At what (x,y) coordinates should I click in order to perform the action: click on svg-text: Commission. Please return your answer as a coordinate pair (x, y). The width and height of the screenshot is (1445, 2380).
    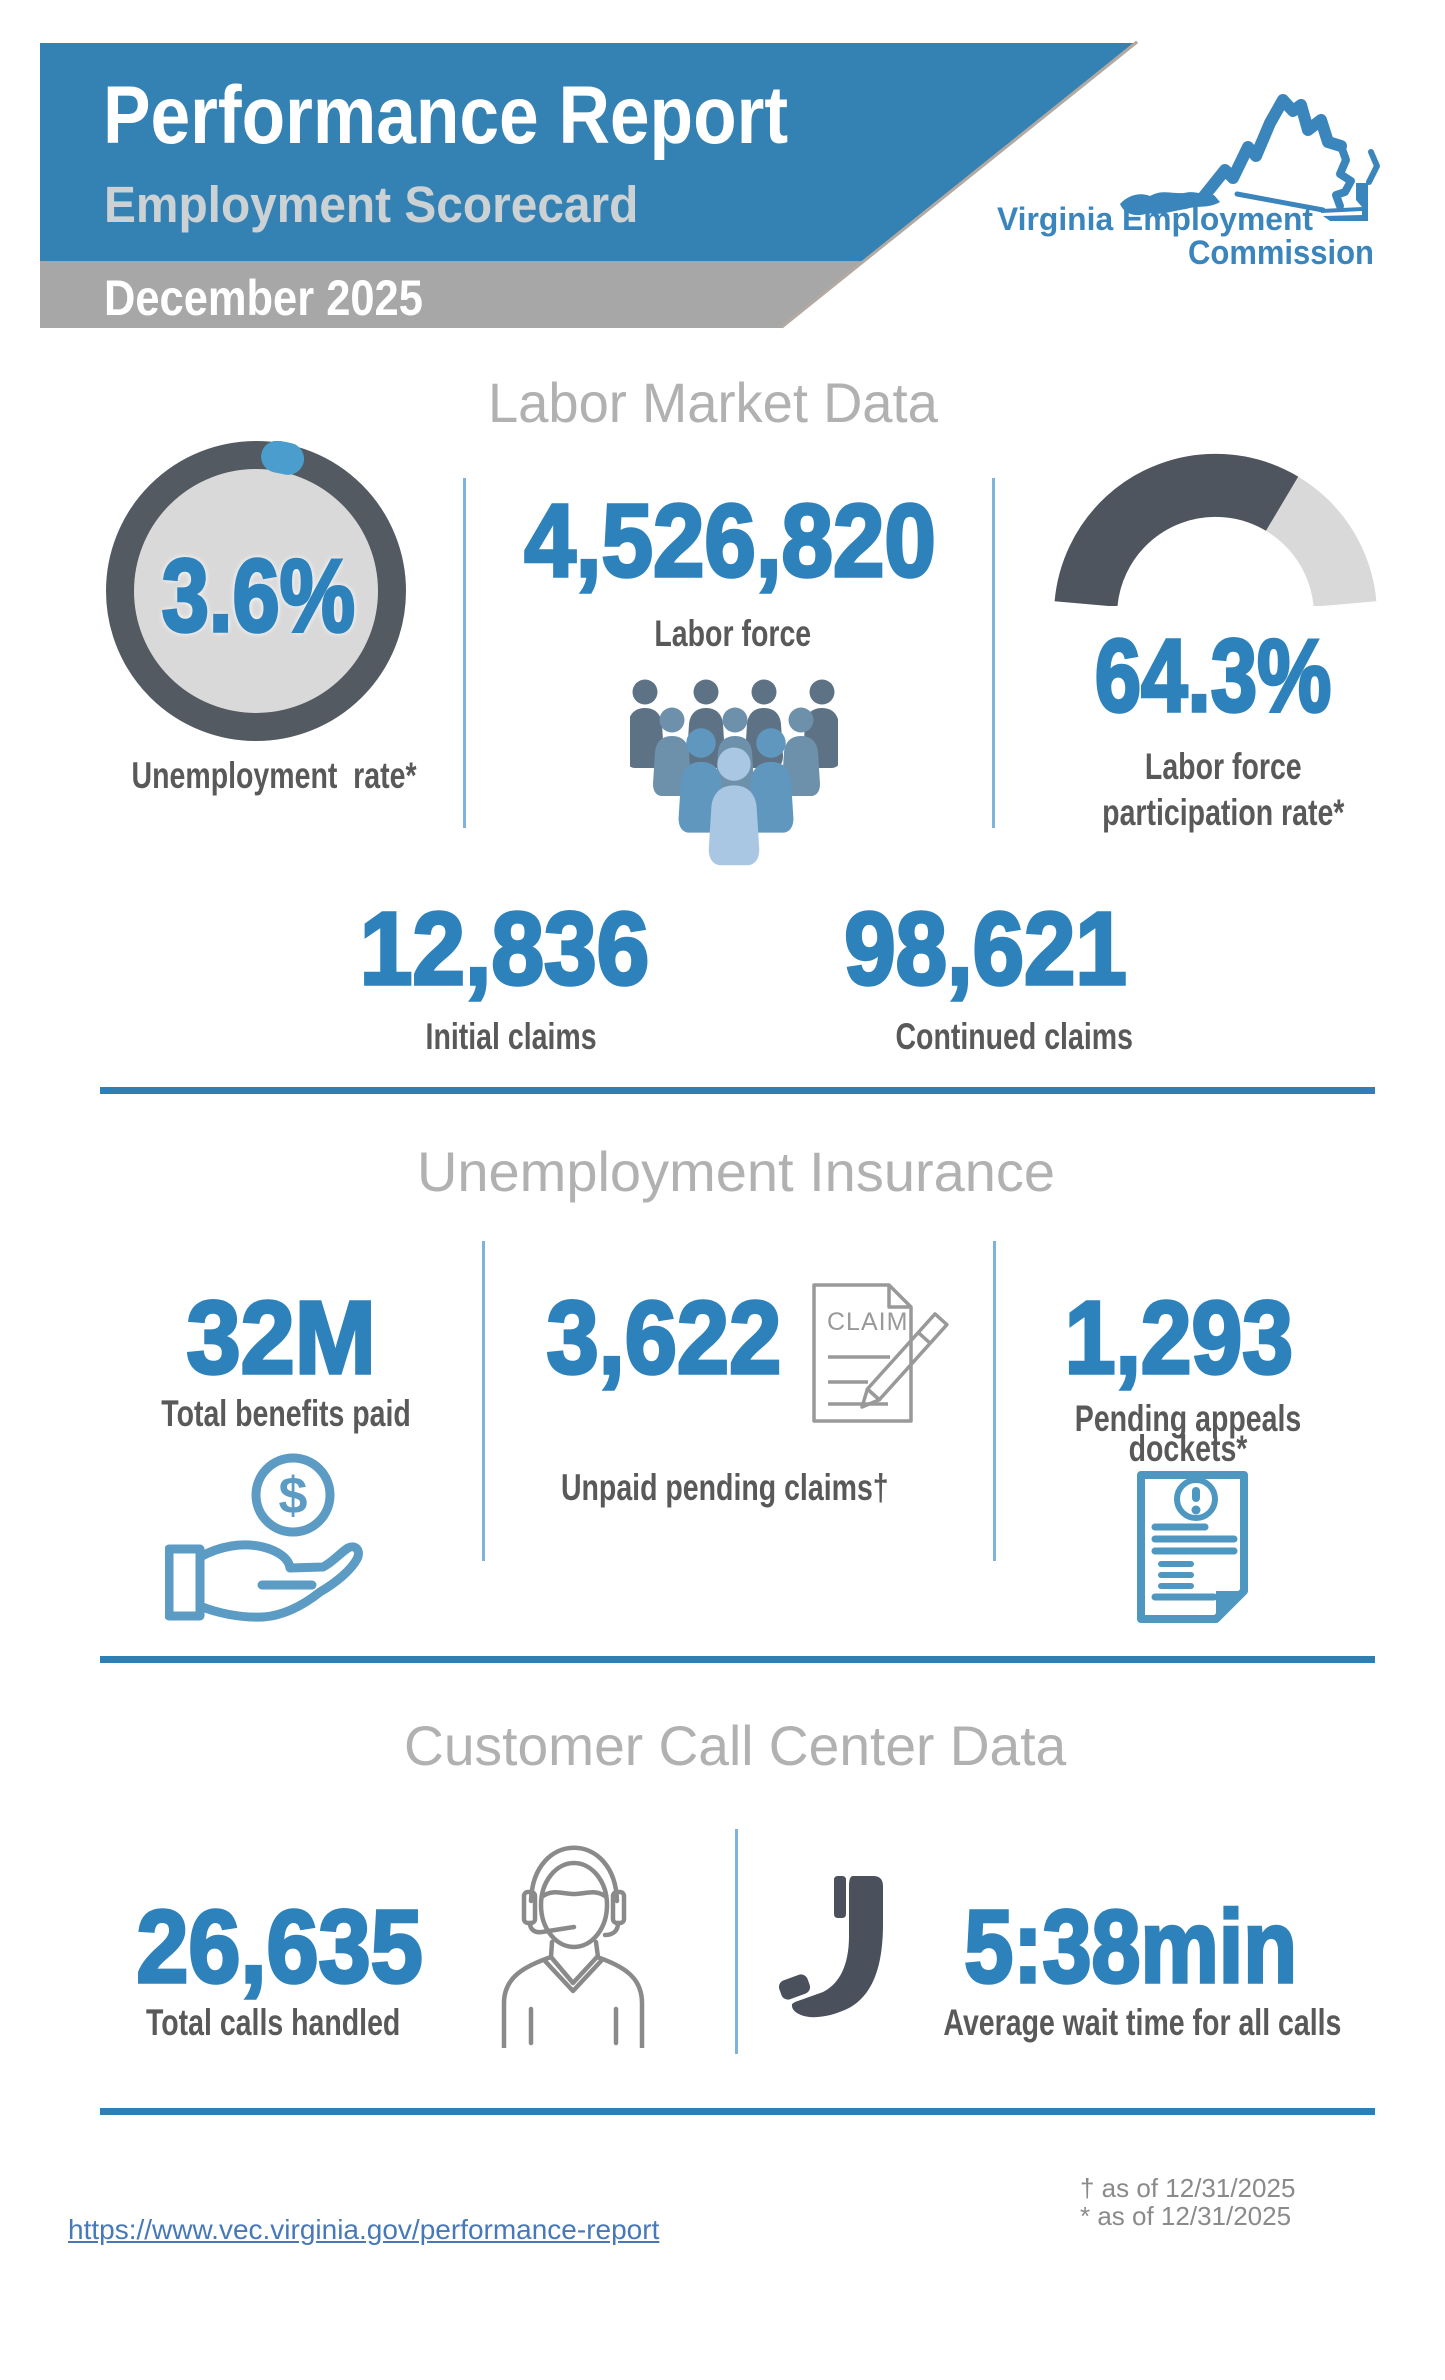
    Looking at the image, I should click on (1281, 253).